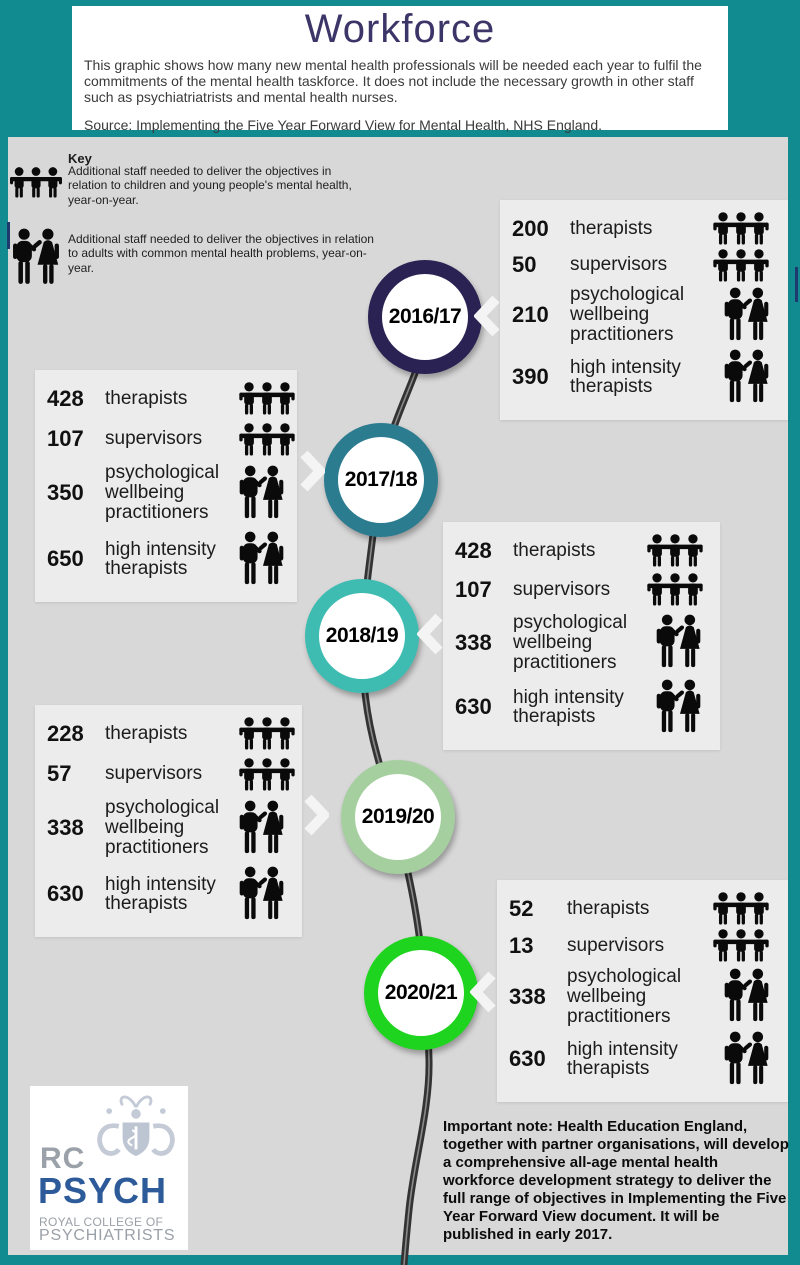 This screenshot has height=1265, width=800. I want to click on stat-row: 50 supervisors, so click(643, 265).